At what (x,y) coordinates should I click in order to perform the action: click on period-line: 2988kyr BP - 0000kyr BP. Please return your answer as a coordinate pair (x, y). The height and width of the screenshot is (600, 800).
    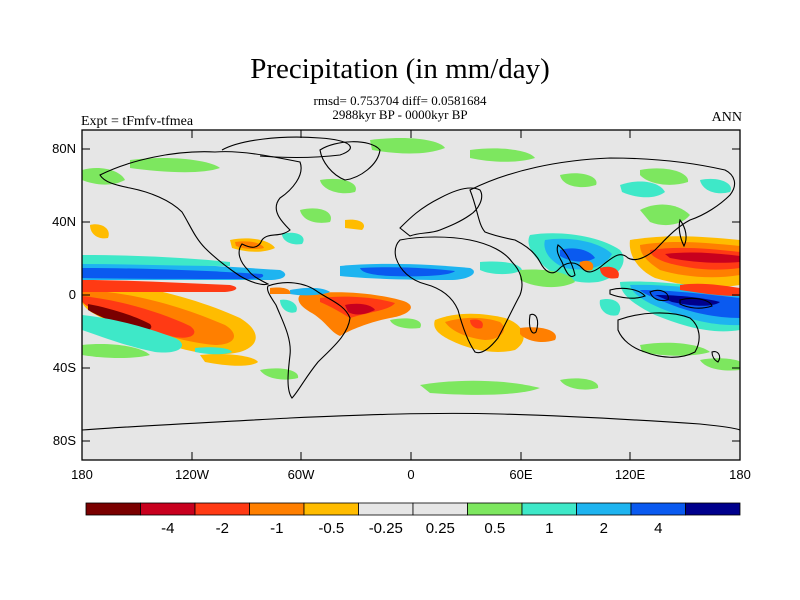
    Looking at the image, I should click on (400, 114).